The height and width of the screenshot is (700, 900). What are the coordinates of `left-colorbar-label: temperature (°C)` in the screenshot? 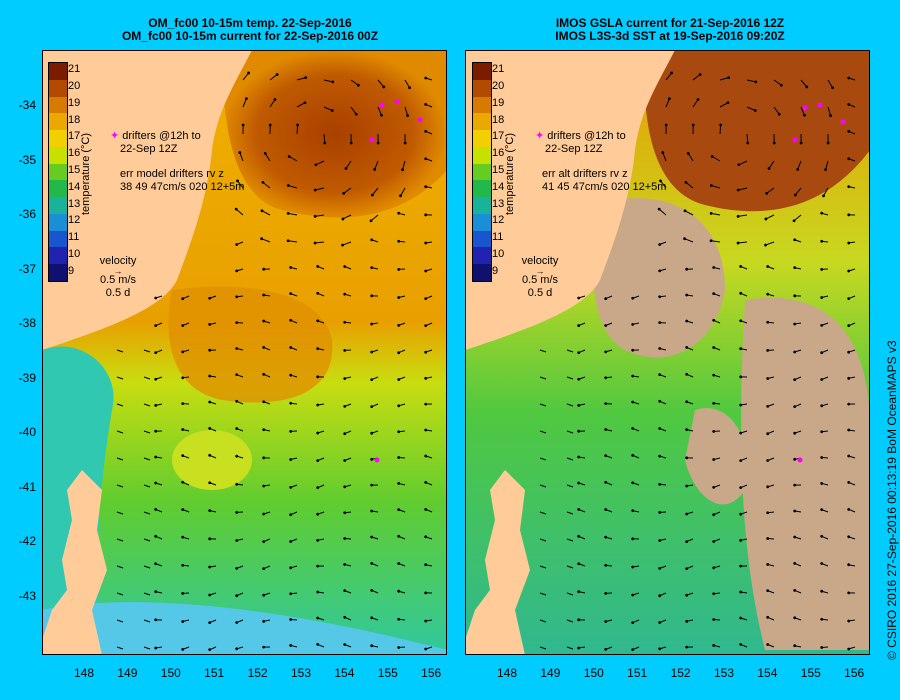 It's located at (86, 173).